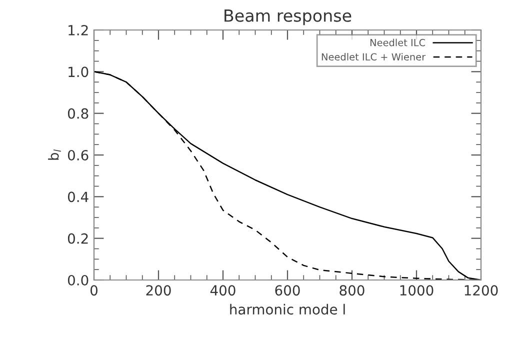  What do you see at coordinates (78, 72) in the screenshot?
I see `y-tick-label: 1.0` at bounding box center [78, 72].